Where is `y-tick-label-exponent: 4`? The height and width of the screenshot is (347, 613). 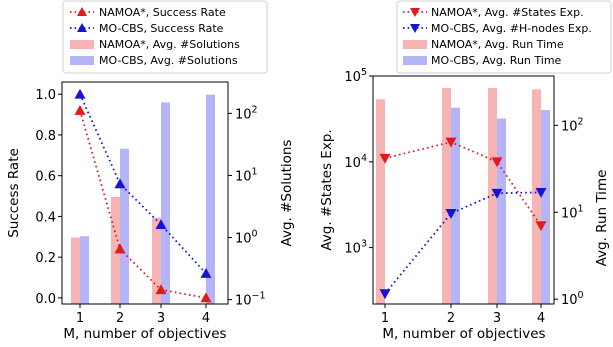
y-tick-label-exponent: 4 is located at coordinates (364, 158).